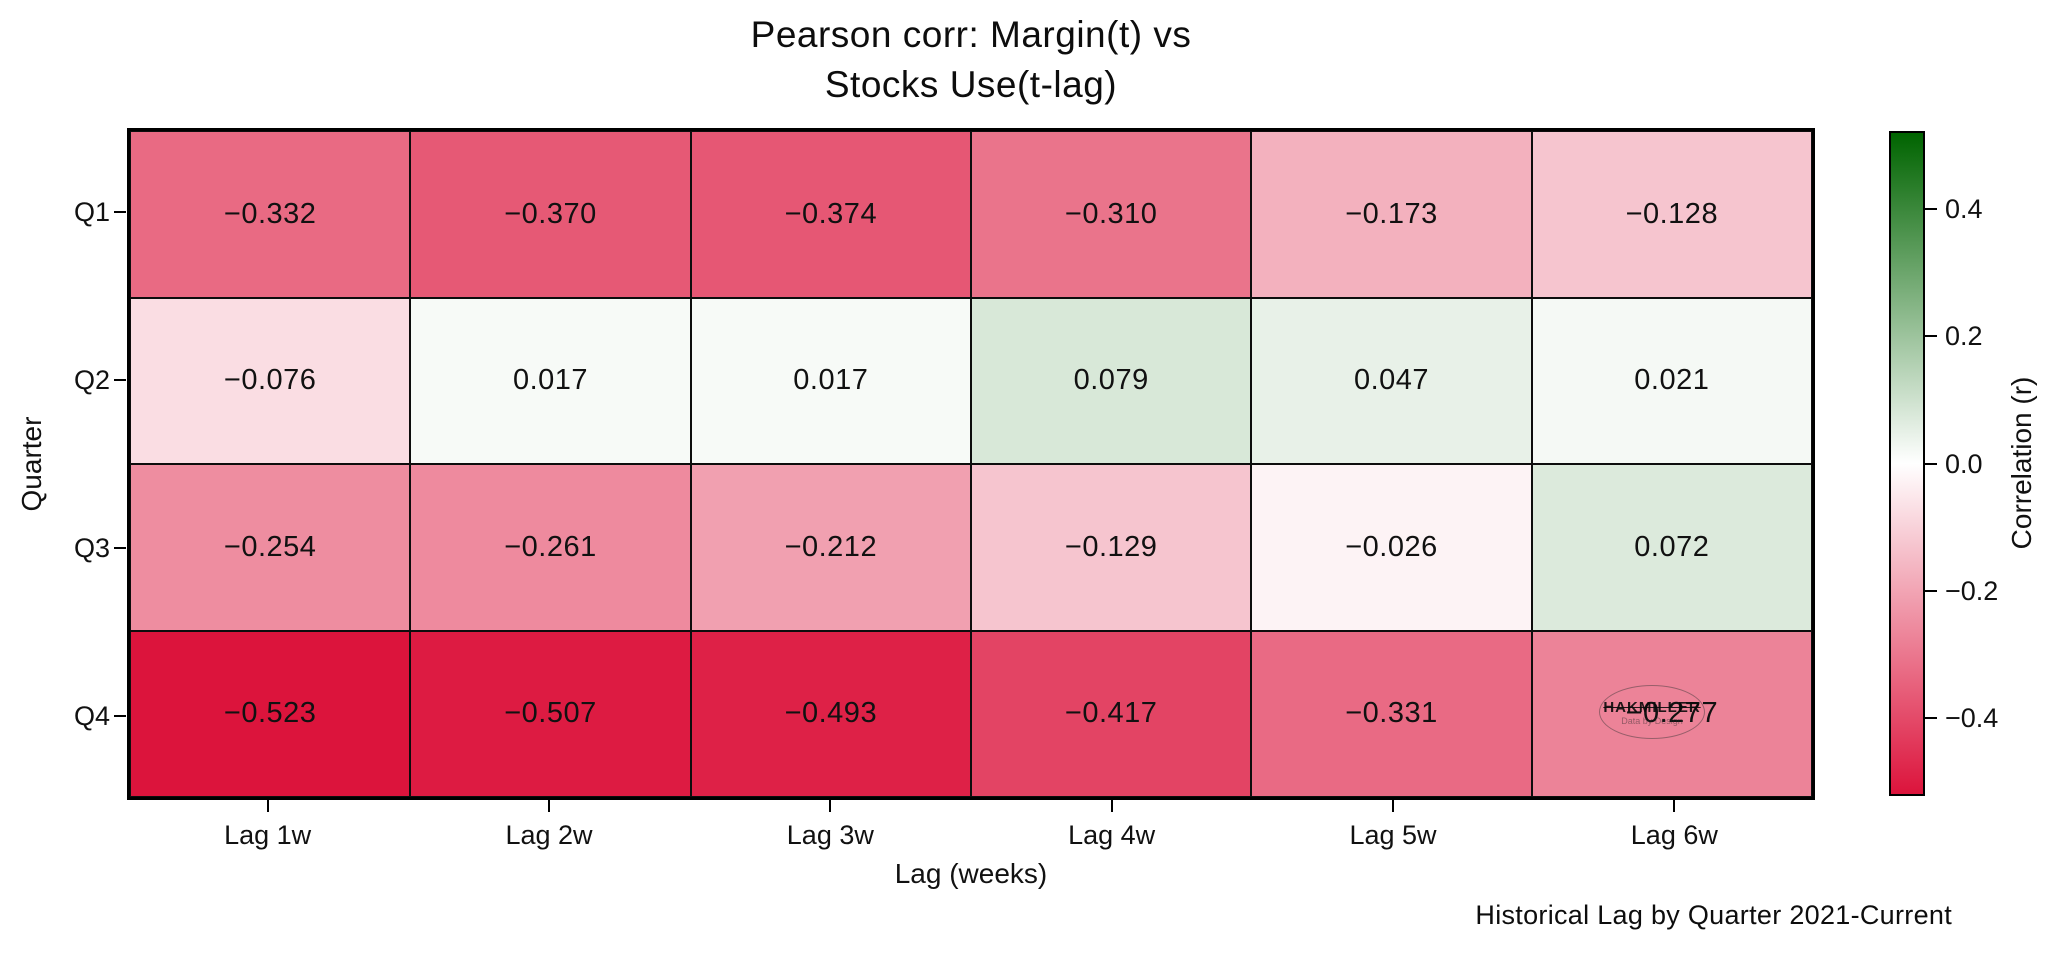 The image size is (2064, 958). What do you see at coordinates (1964, 463) in the screenshot?
I see `colorbar-tick-label: 0.0` at bounding box center [1964, 463].